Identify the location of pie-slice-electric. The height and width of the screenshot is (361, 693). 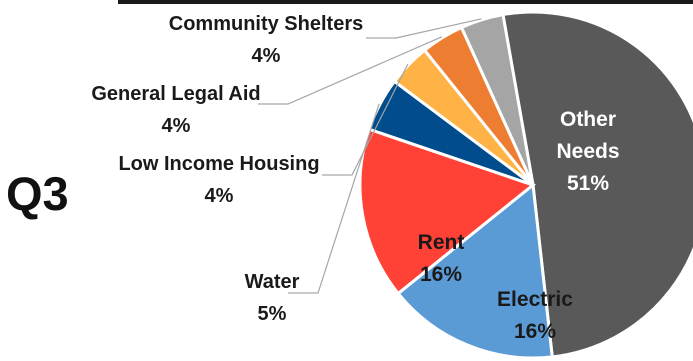
(475, 271).